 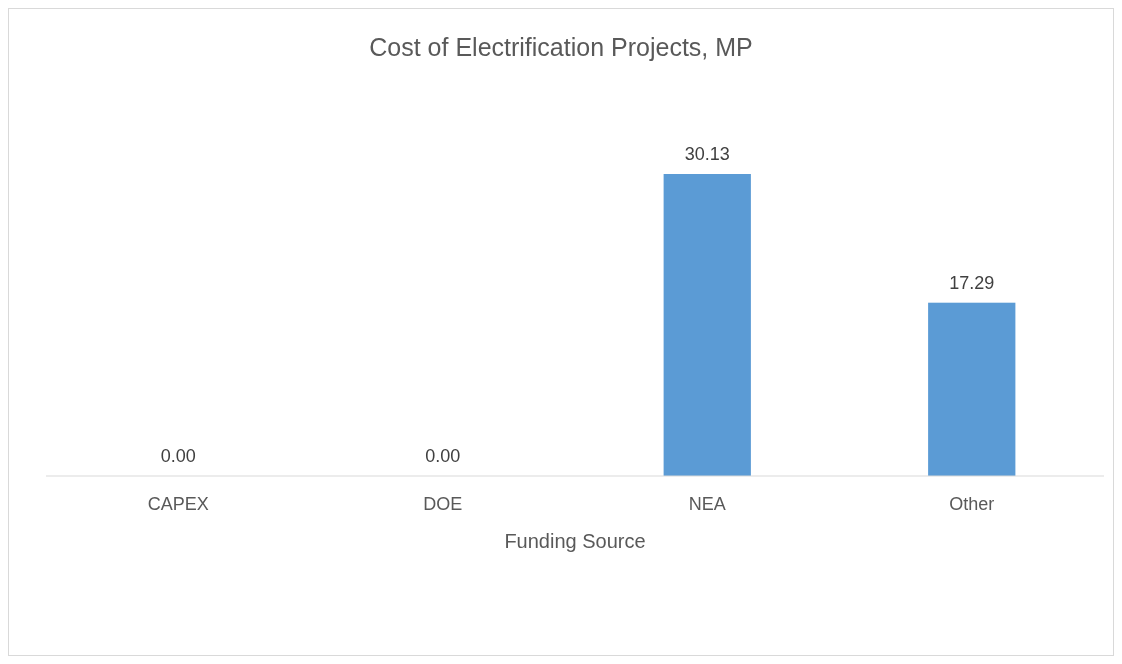 I want to click on x-tick-label: Other, so click(x=972, y=504).